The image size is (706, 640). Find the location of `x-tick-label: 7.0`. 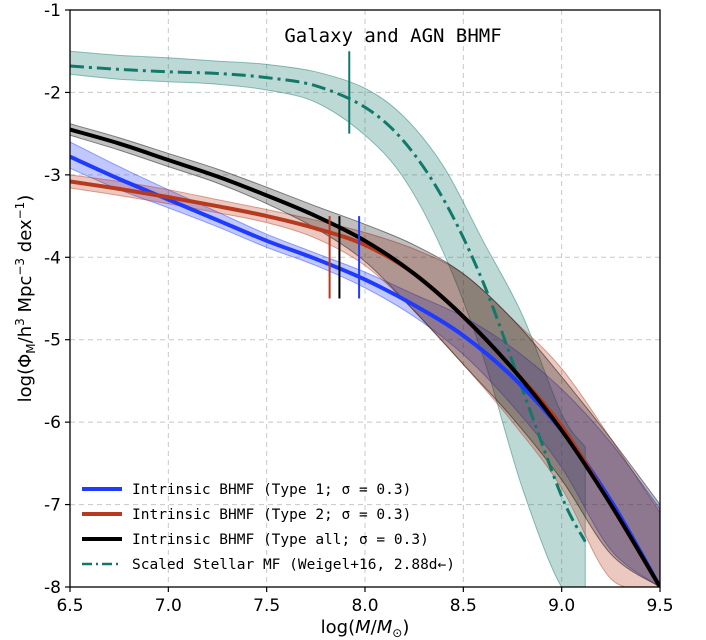

x-tick-label: 7.0 is located at coordinates (168, 606).